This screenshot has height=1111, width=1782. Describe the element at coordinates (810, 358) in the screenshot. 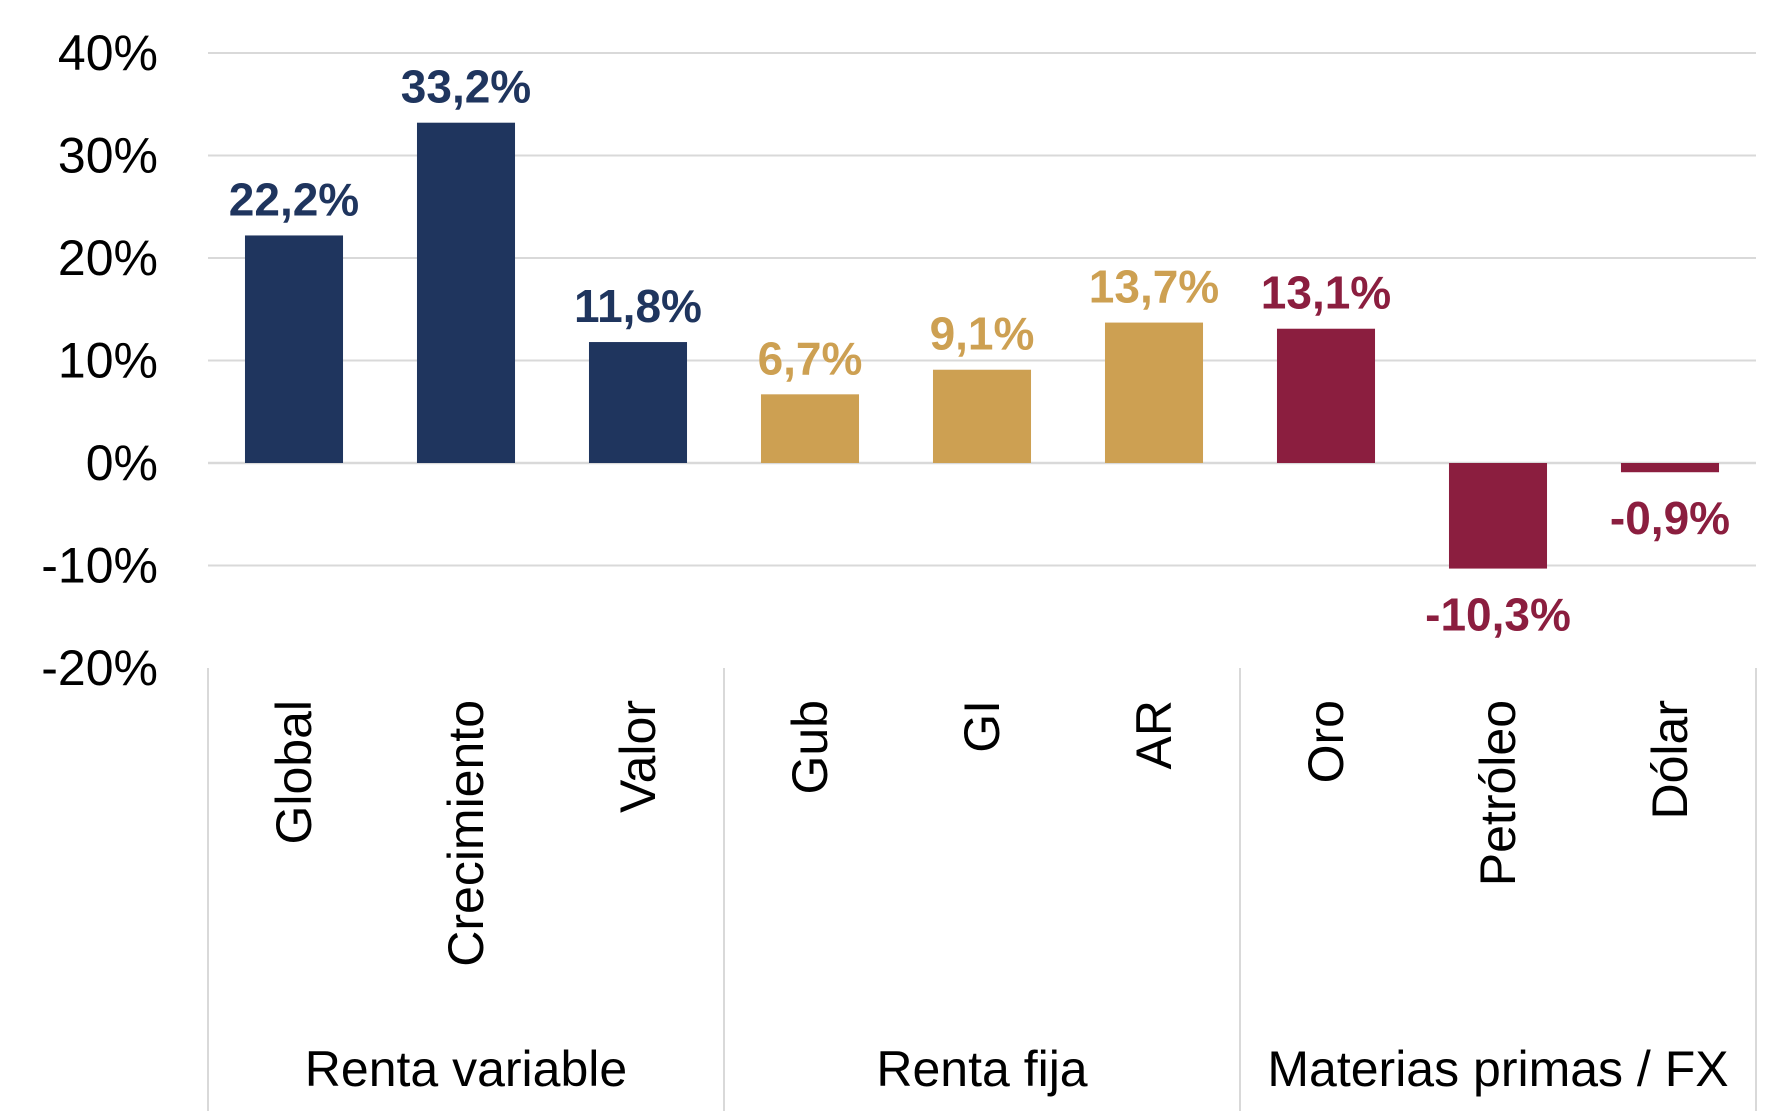

I see `data-label: 6,7%` at that location.